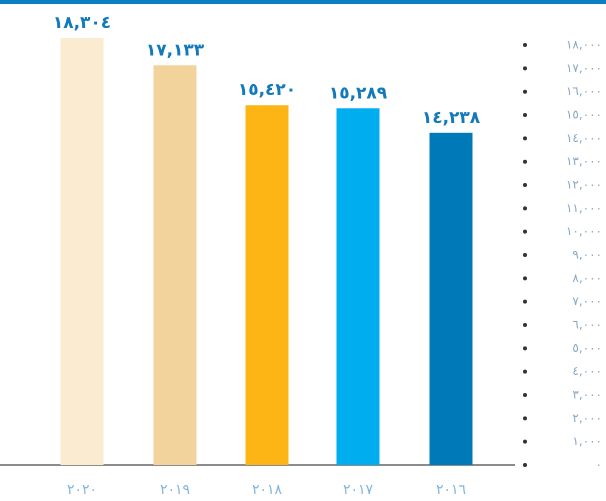 This screenshot has width=606, height=501. What do you see at coordinates (584, 231) in the screenshot?
I see `y-tick-label: ١٠,٠٠٠` at bounding box center [584, 231].